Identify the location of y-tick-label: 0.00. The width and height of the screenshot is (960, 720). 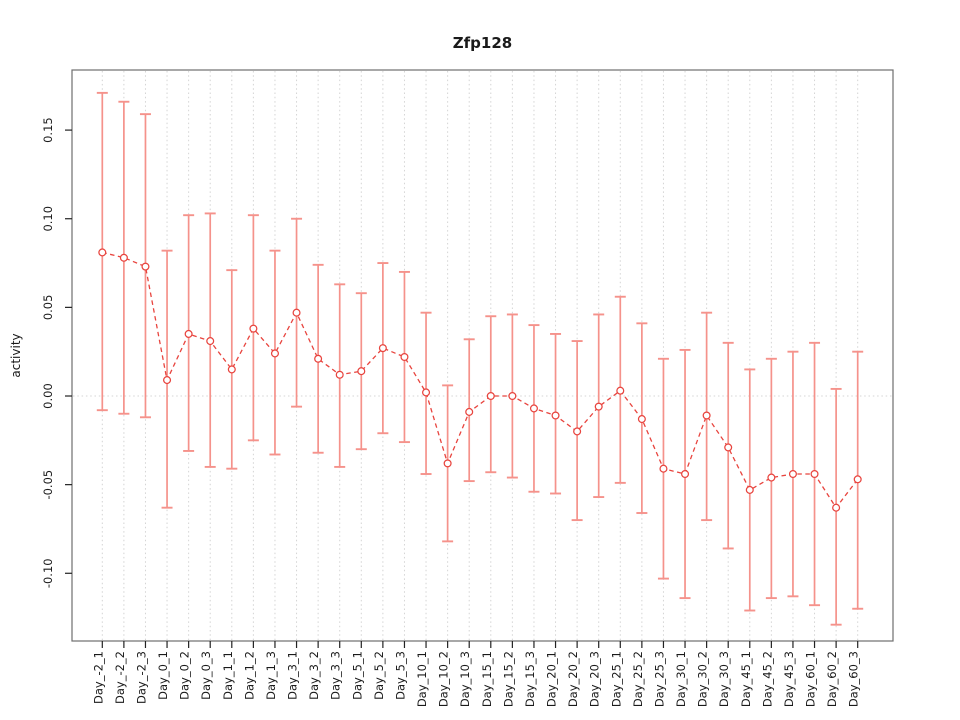
(48, 396).